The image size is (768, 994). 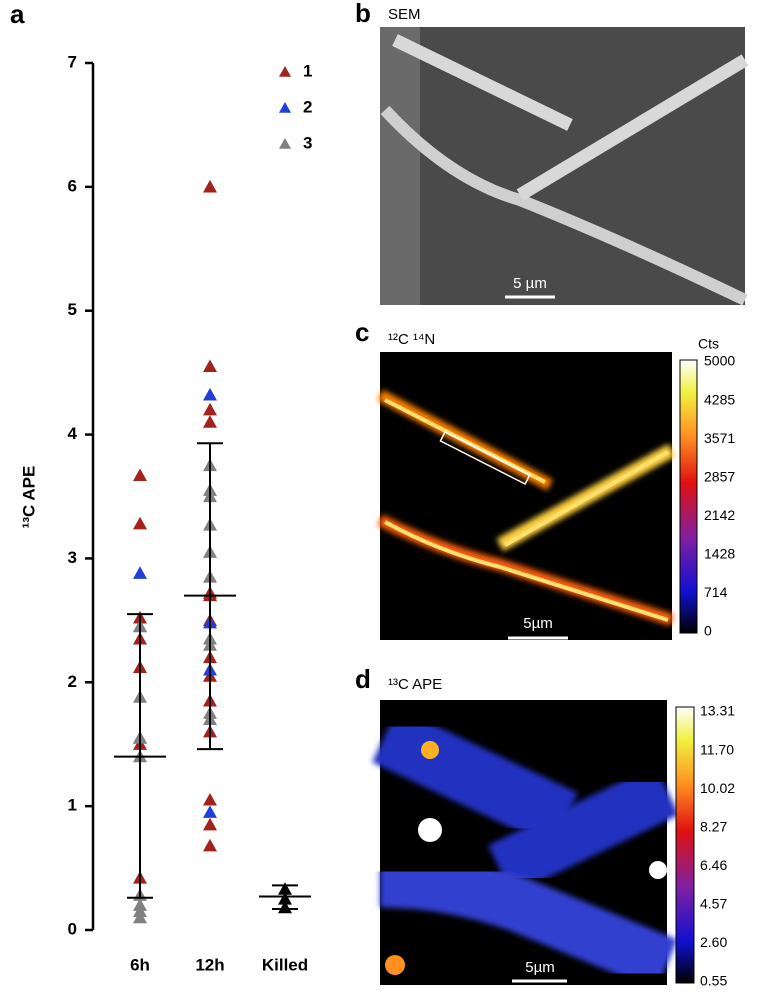 What do you see at coordinates (717, 749) in the screenshot?
I see `colorbar-tick-label: 11.70` at bounding box center [717, 749].